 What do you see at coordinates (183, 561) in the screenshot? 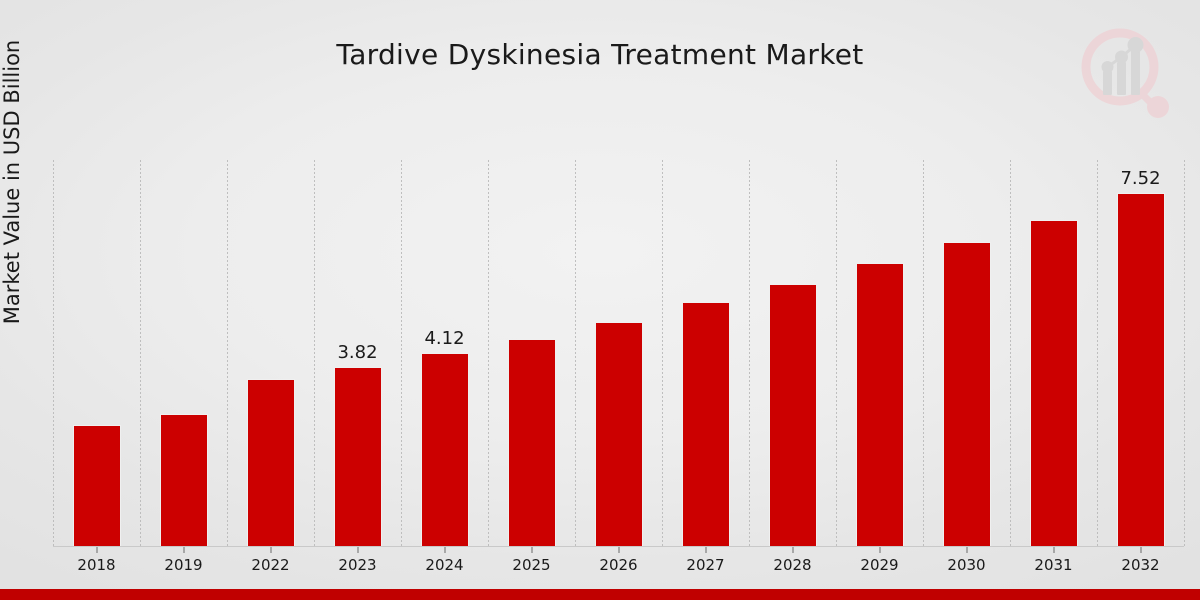
I see `x-axis-tick-label: 2019` at bounding box center [183, 561].